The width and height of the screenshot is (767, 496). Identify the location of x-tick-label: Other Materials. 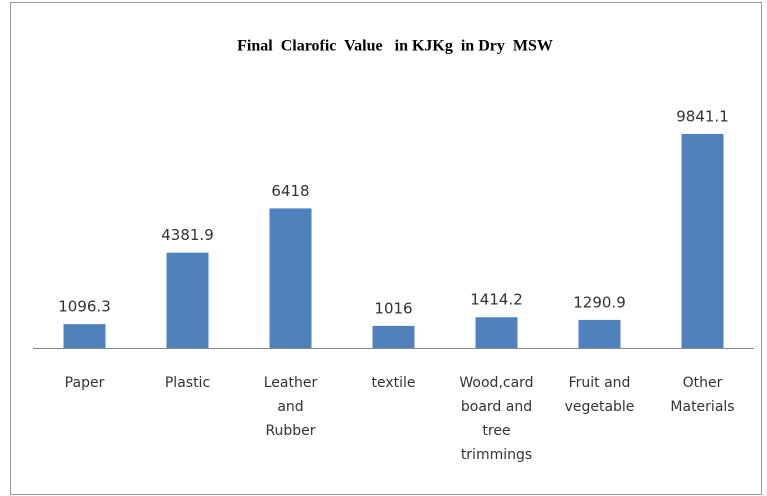
(702, 395).